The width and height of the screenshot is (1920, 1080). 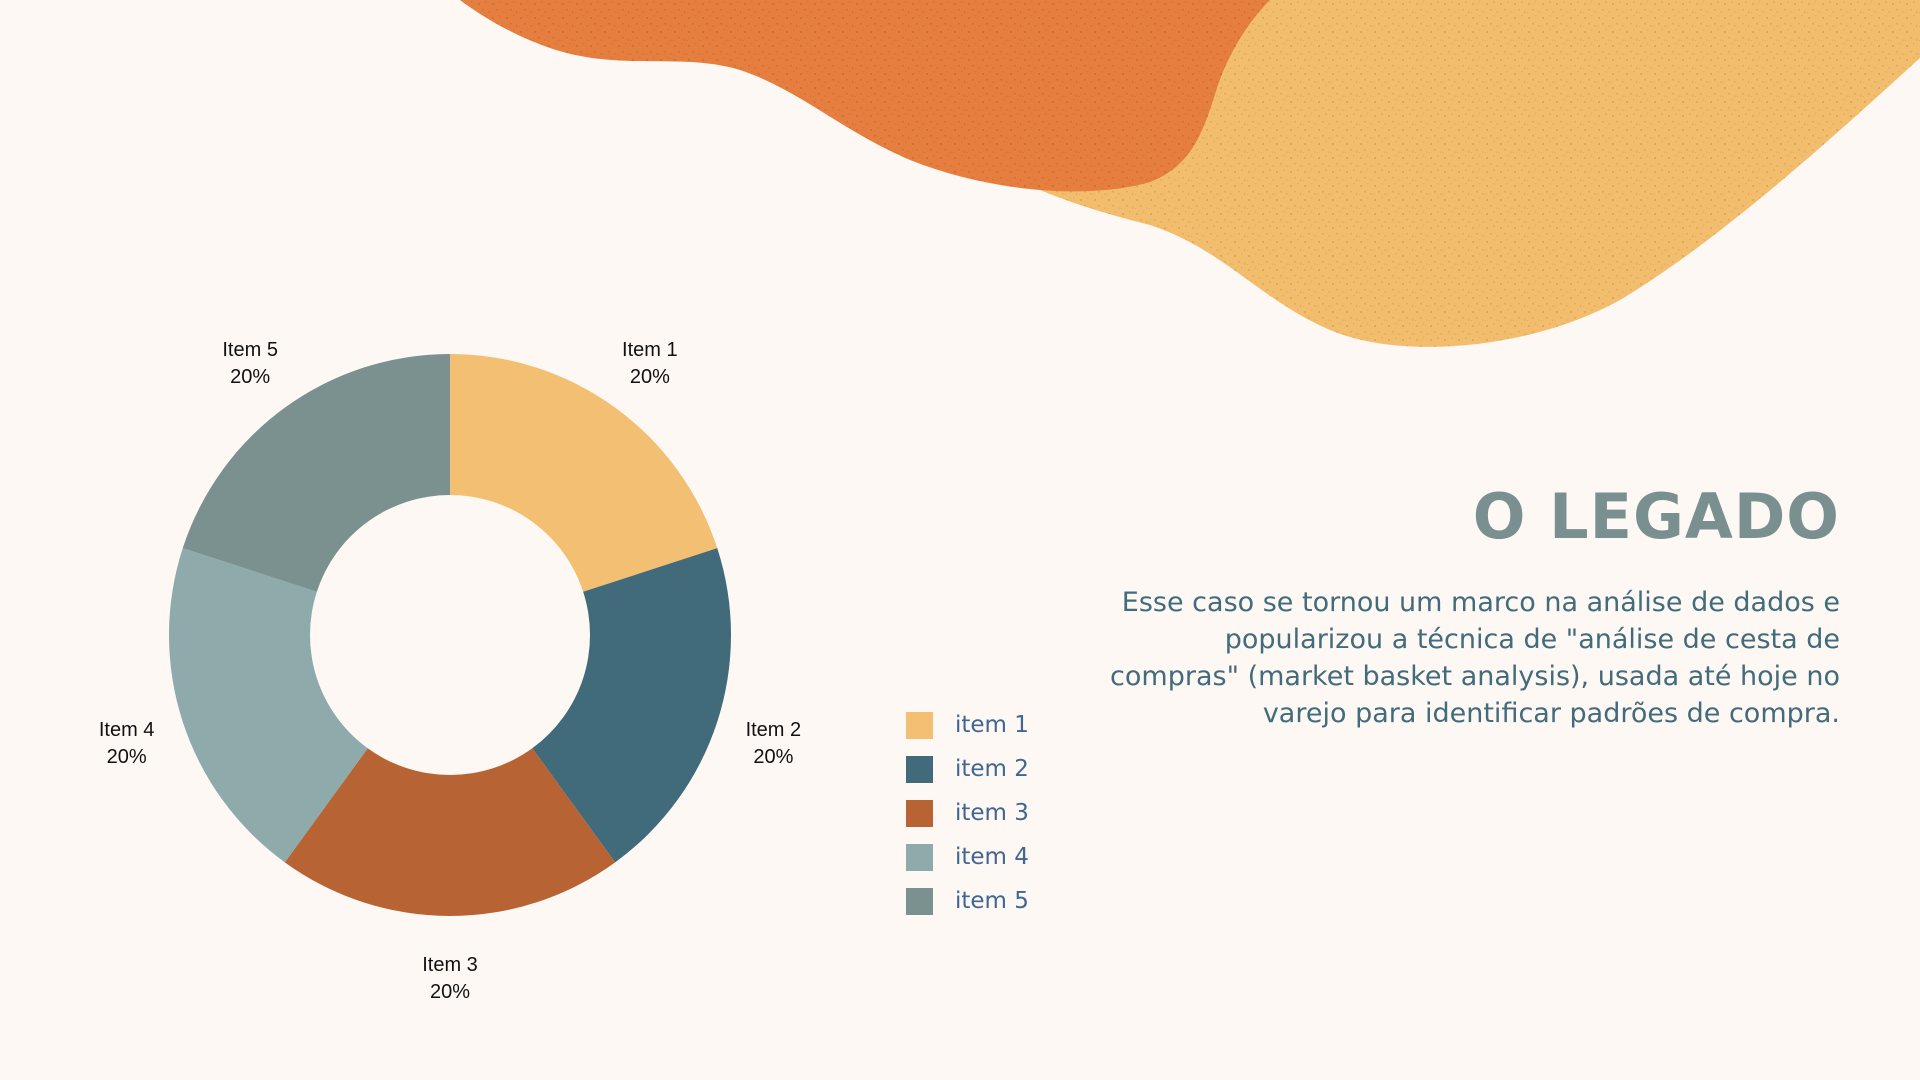 I want to click on legend-item-2: item 2, so click(x=967, y=769).